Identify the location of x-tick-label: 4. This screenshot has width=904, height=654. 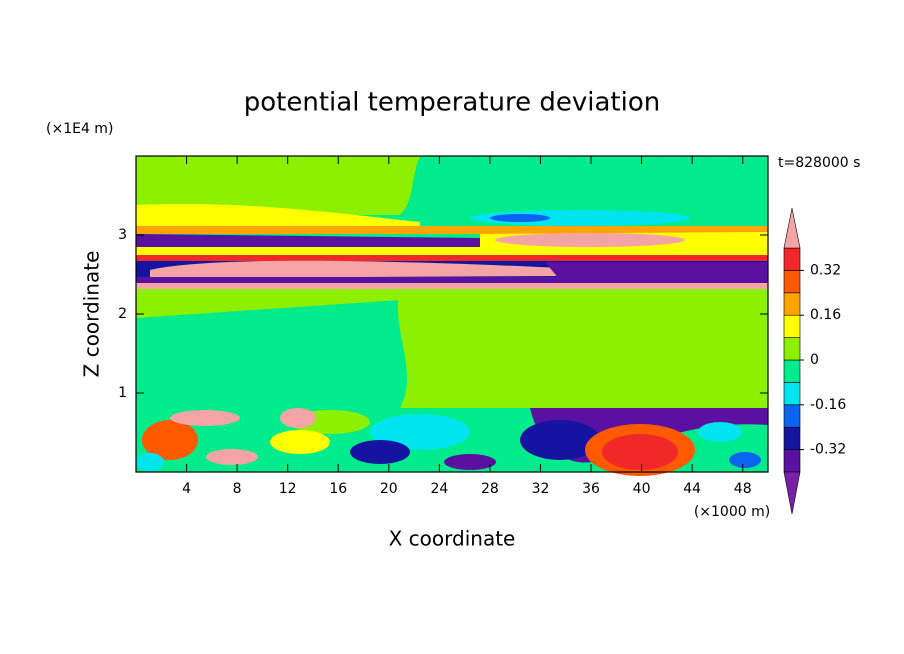
(186, 489).